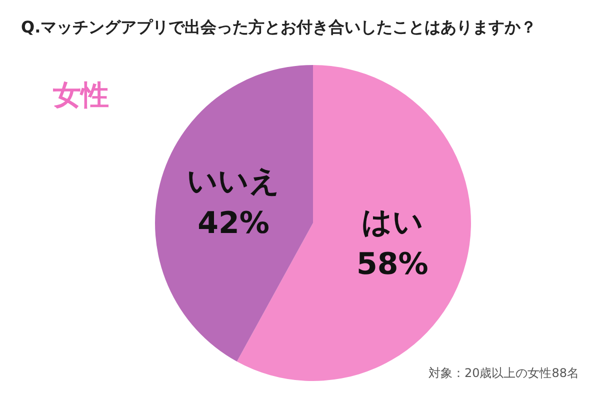 Image resolution: width=600 pixels, height=400 pixels. What do you see at coordinates (504, 373) in the screenshot?
I see `text: 対象：20歳以上の女性88名` at bounding box center [504, 373].